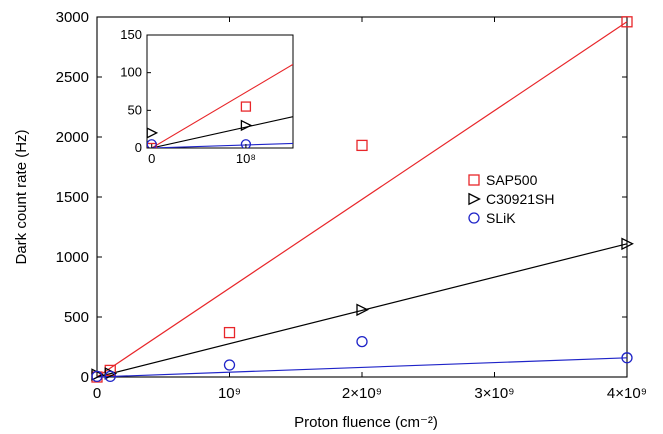 Image resolution: width=663 pixels, height=434 pixels. What do you see at coordinates (135, 109) in the screenshot?
I see `inset-y-tick-label: 50` at bounding box center [135, 109].